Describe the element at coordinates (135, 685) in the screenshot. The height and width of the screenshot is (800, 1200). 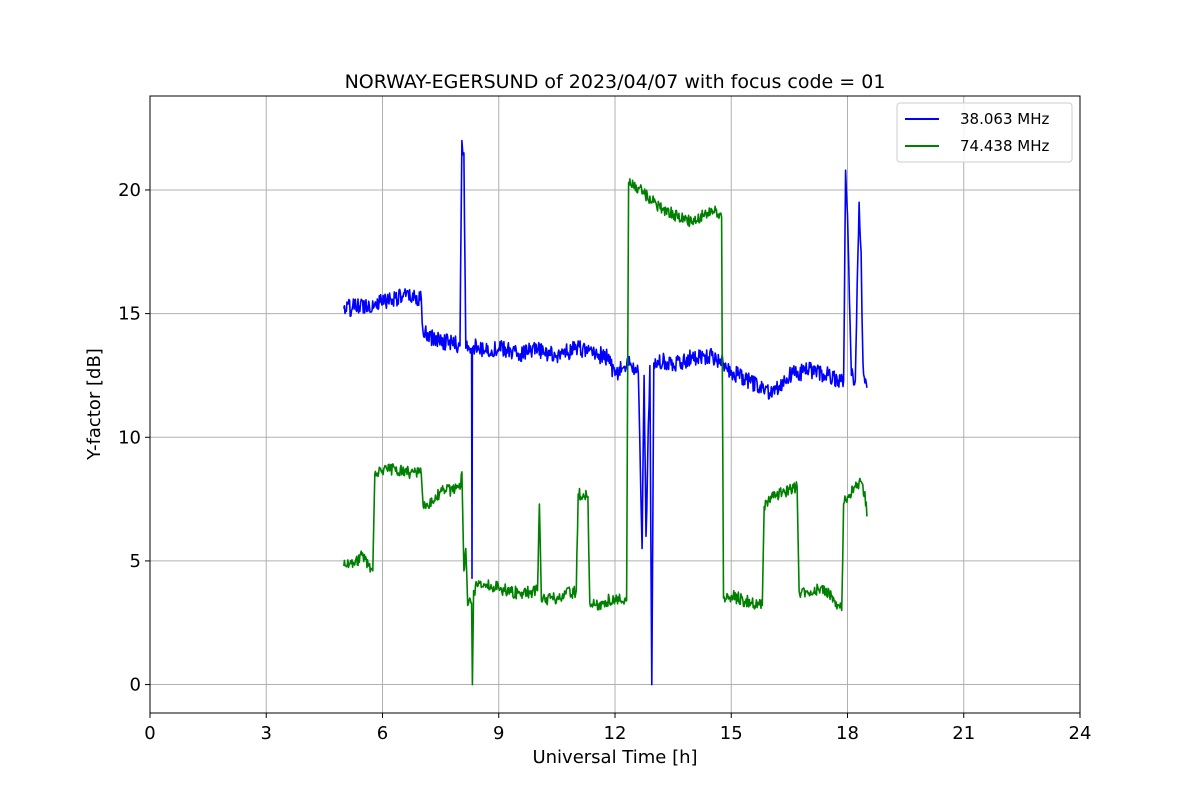
I see `y-tick-label: 0` at that location.